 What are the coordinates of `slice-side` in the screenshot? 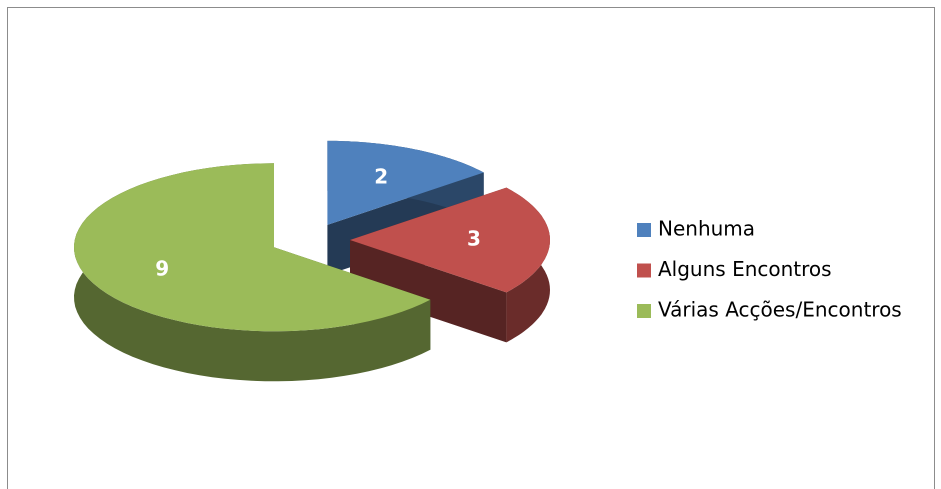 It's located at (428, 291).